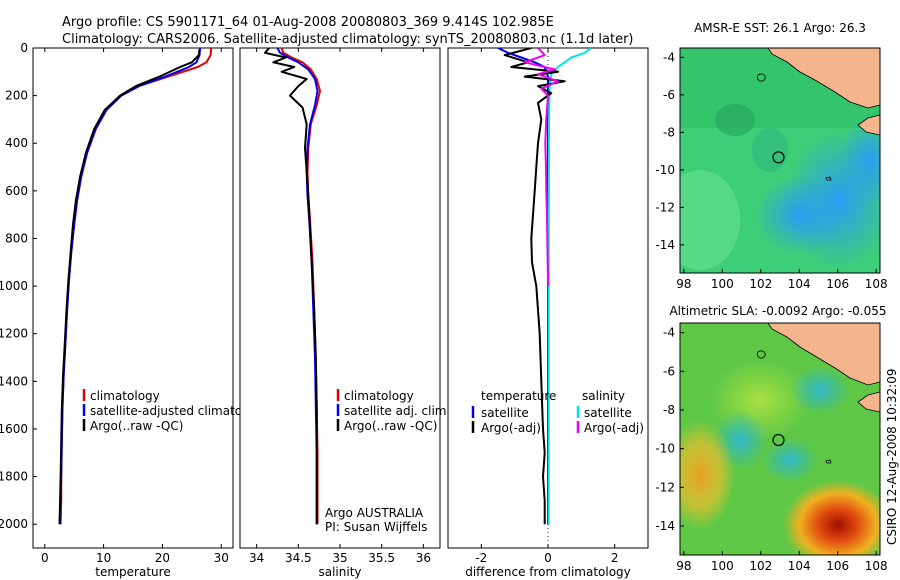 The image size is (900, 580). I want to click on annotation-line: Argo AUSTRALIA, so click(374, 513).